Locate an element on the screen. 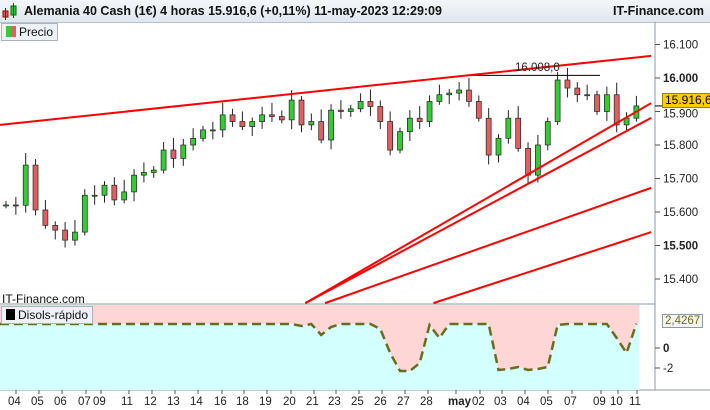 The width and height of the screenshot is (710, 410). oscillator-lower-fill is located at coordinates (320, 356).